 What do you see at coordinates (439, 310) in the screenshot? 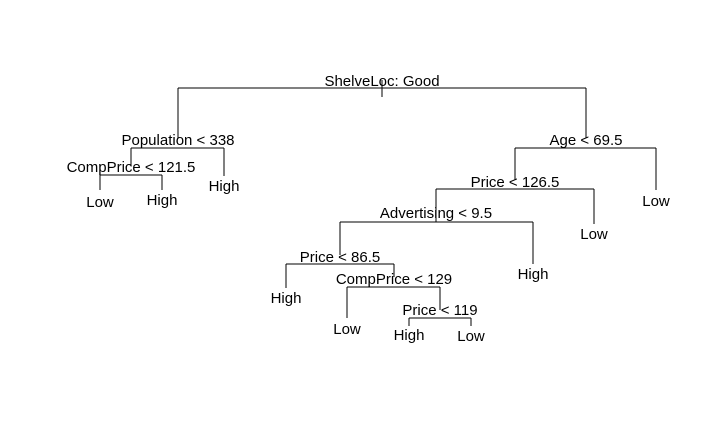
I see `node-label-price-119: Price < 119` at bounding box center [439, 310].